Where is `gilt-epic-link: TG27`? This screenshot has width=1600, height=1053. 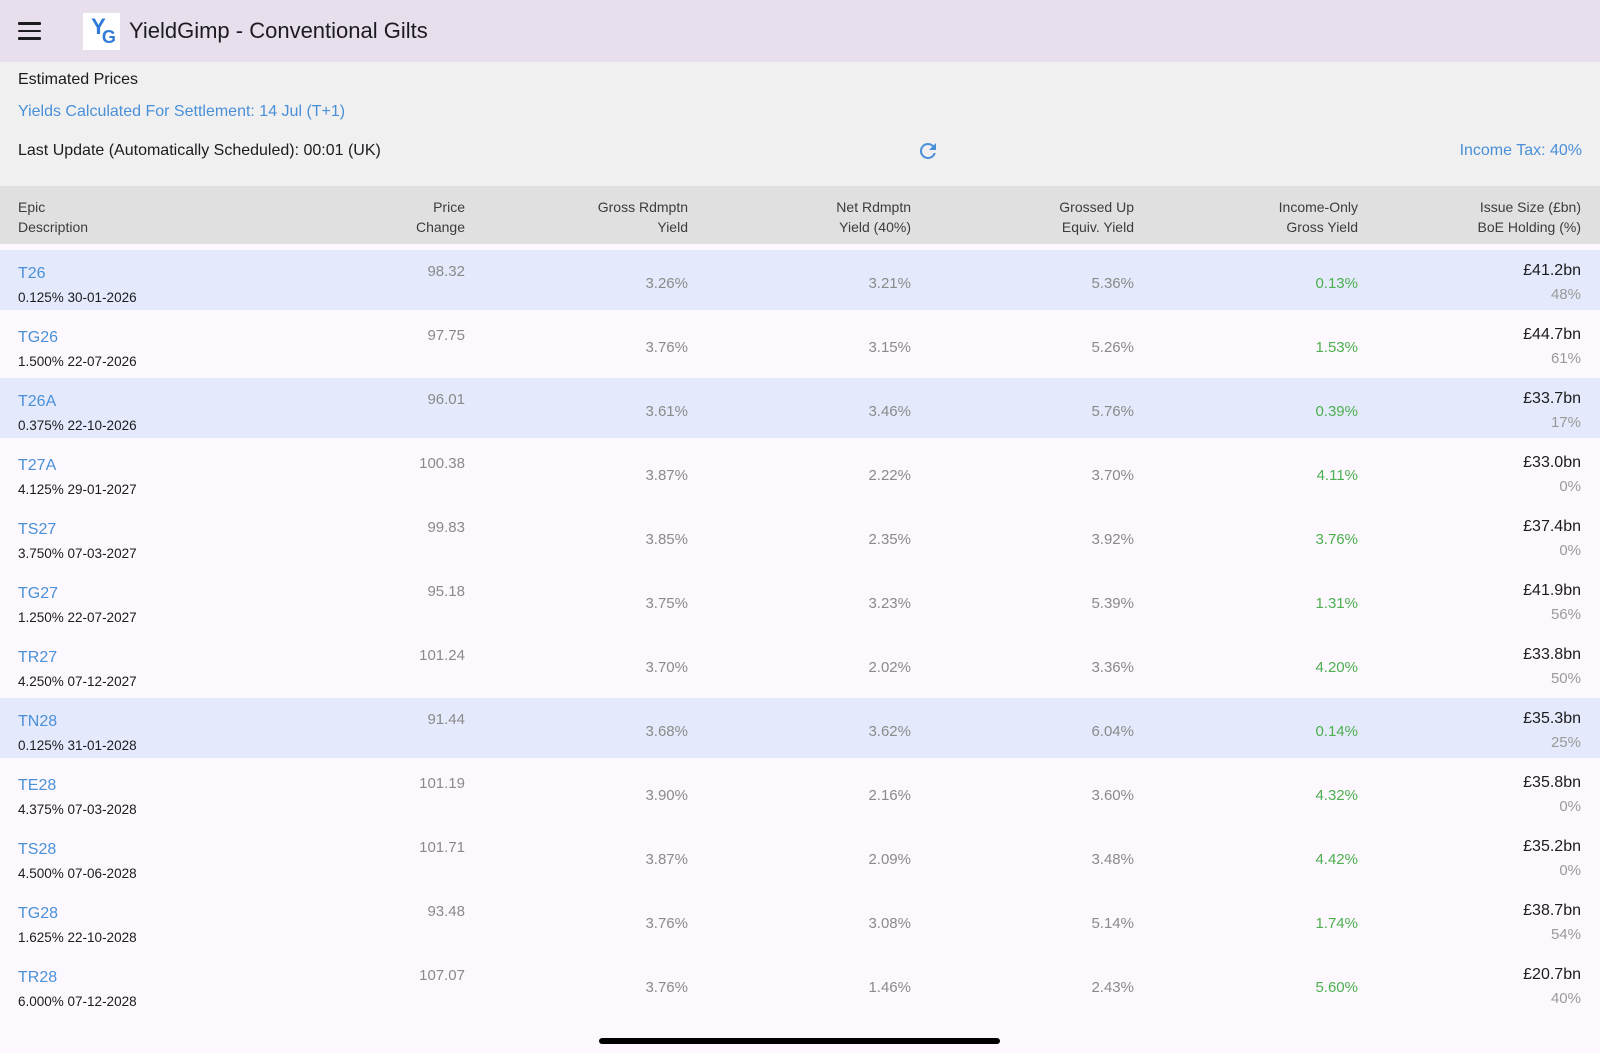 gilt-epic-link: TG27 is located at coordinates (38, 593).